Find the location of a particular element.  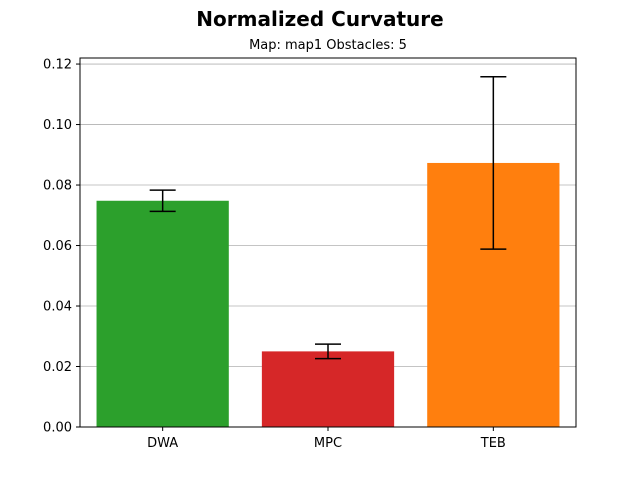

y-tick-label: 0.12 is located at coordinates (57, 65).